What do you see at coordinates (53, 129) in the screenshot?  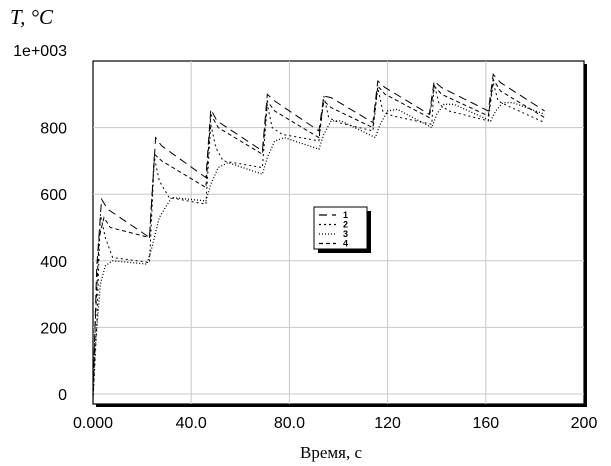 I see `y-tick-label: 800` at bounding box center [53, 129].